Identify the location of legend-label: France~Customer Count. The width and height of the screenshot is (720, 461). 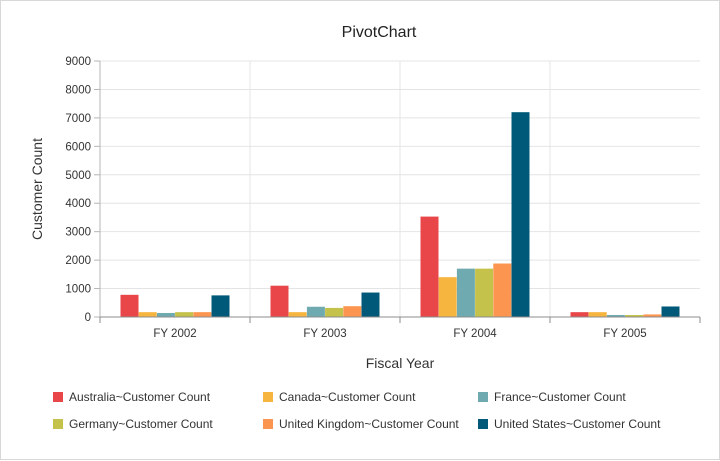
(560, 397).